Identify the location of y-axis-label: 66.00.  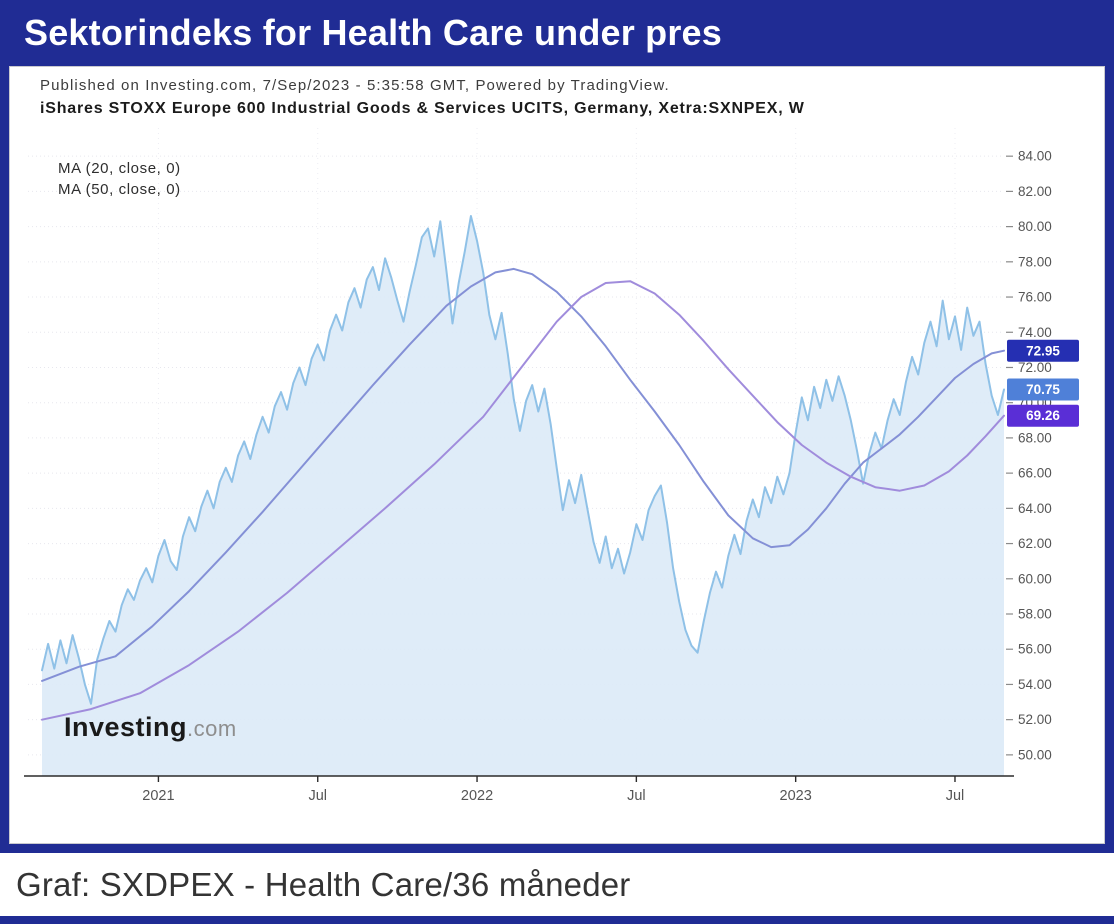
(1035, 473).